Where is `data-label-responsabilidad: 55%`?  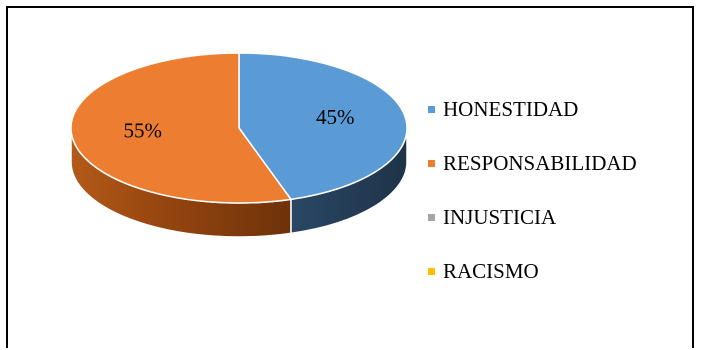 data-label-responsabilidad: 55% is located at coordinates (143, 131).